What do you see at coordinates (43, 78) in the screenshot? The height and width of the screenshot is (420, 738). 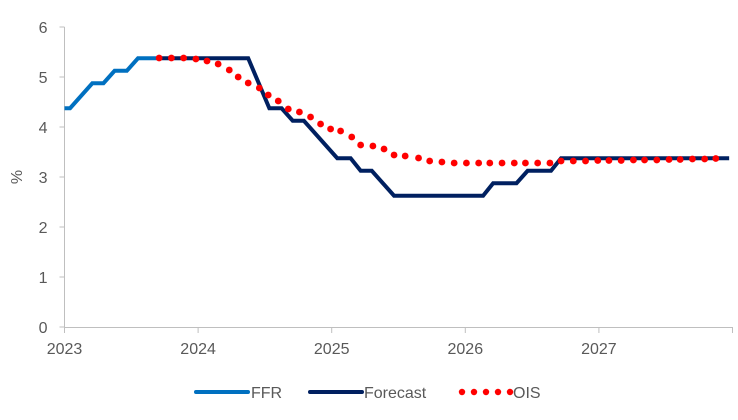 I see `y-tick-label: 5` at bounding box center [43, 78].